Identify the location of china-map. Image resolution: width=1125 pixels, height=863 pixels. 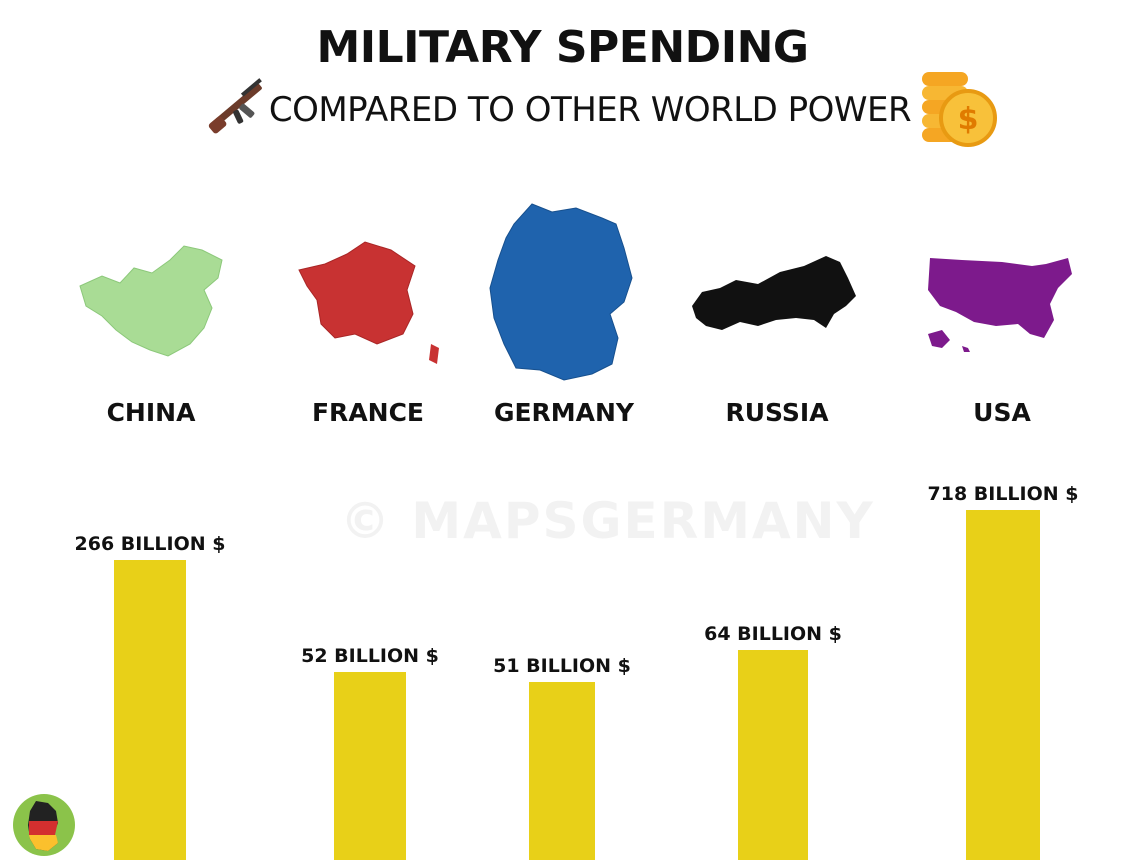
(151, 301).